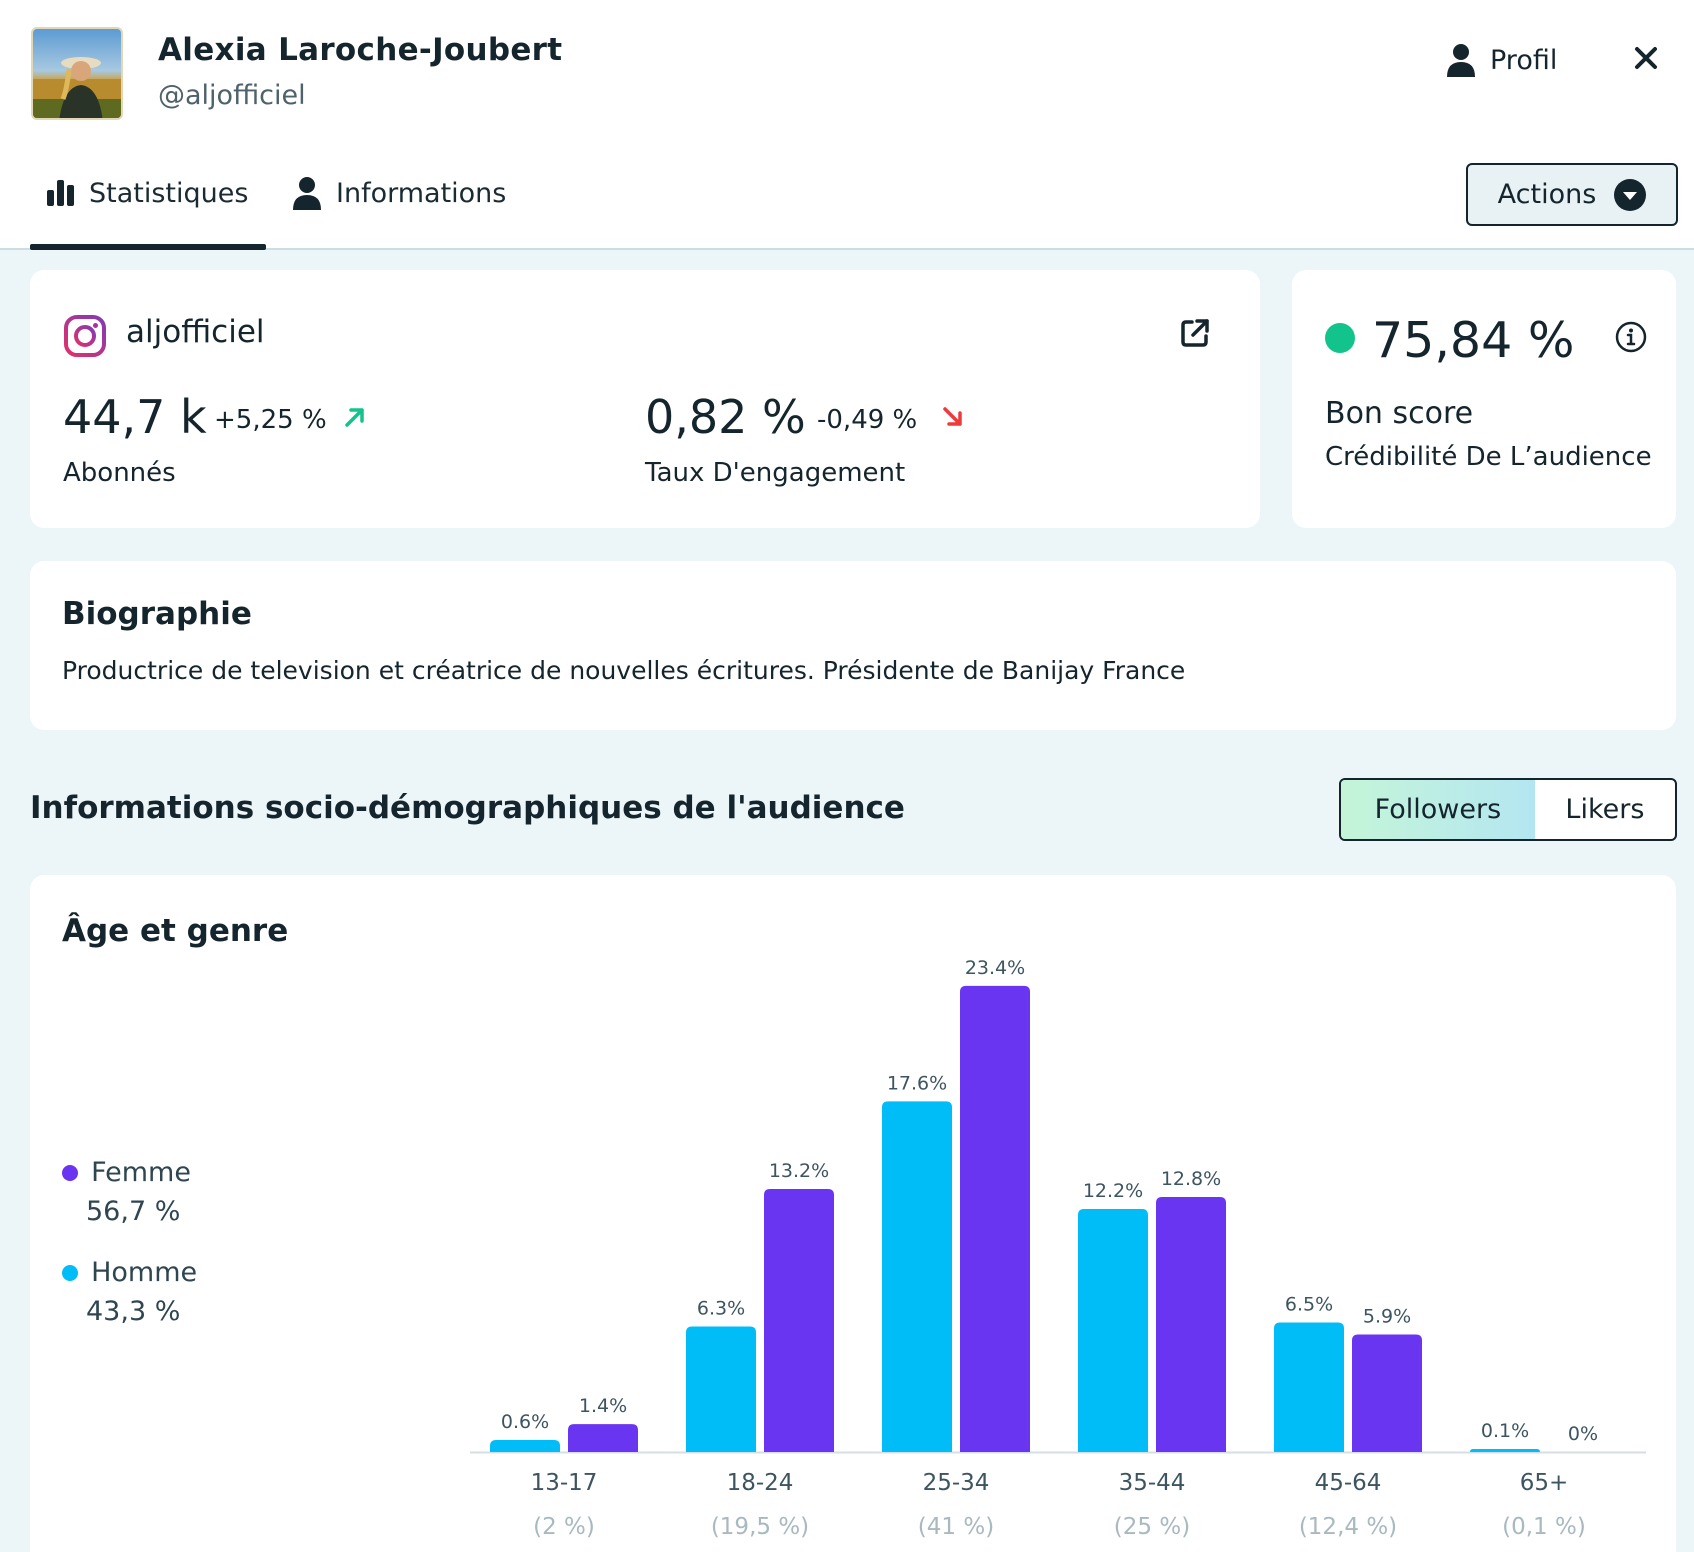 The height and width of the screenshot is (1552, 1694). I want to click on followers-delta: +5,25 %, so click(270, 420).